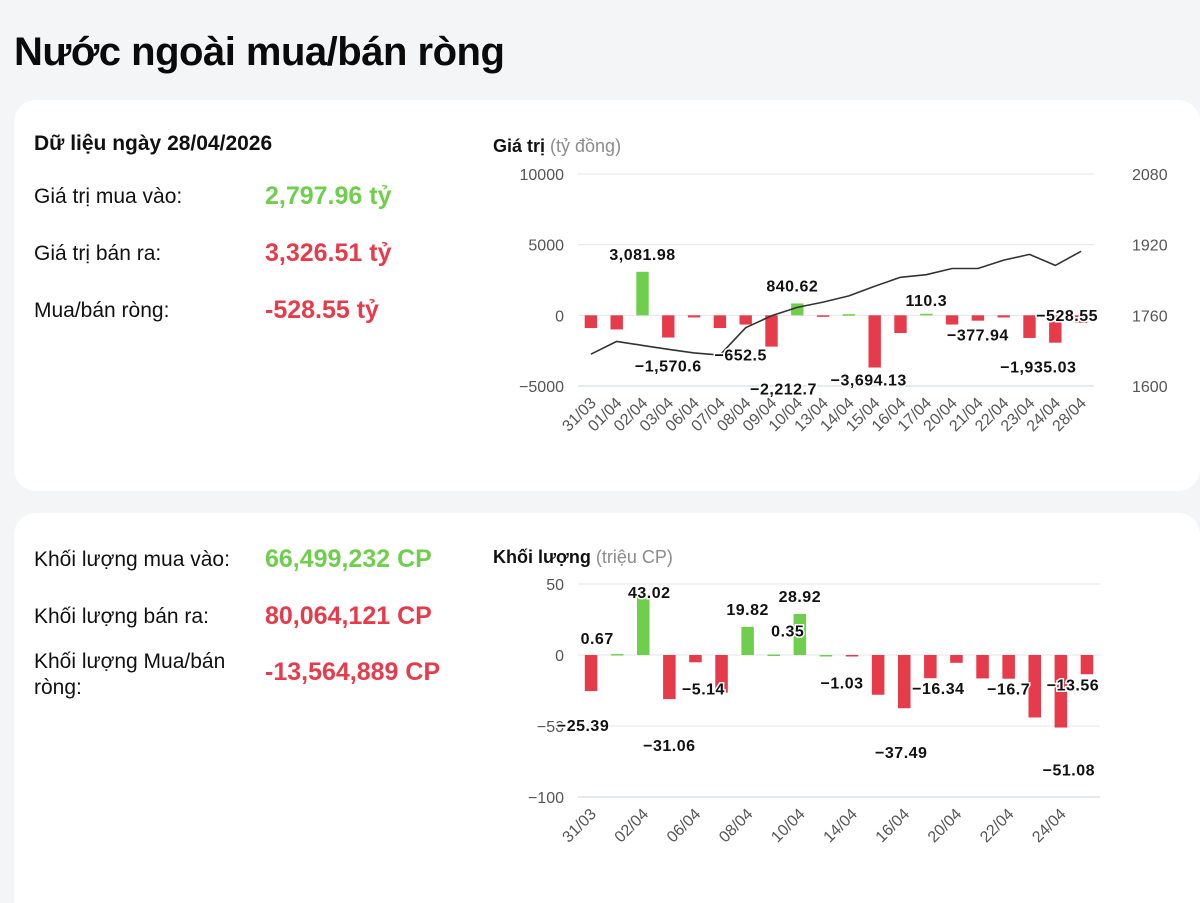 The height and width of the screenshot is (903, 1200). I want to click on volume-data-label: 19.82, so click(747, 610).